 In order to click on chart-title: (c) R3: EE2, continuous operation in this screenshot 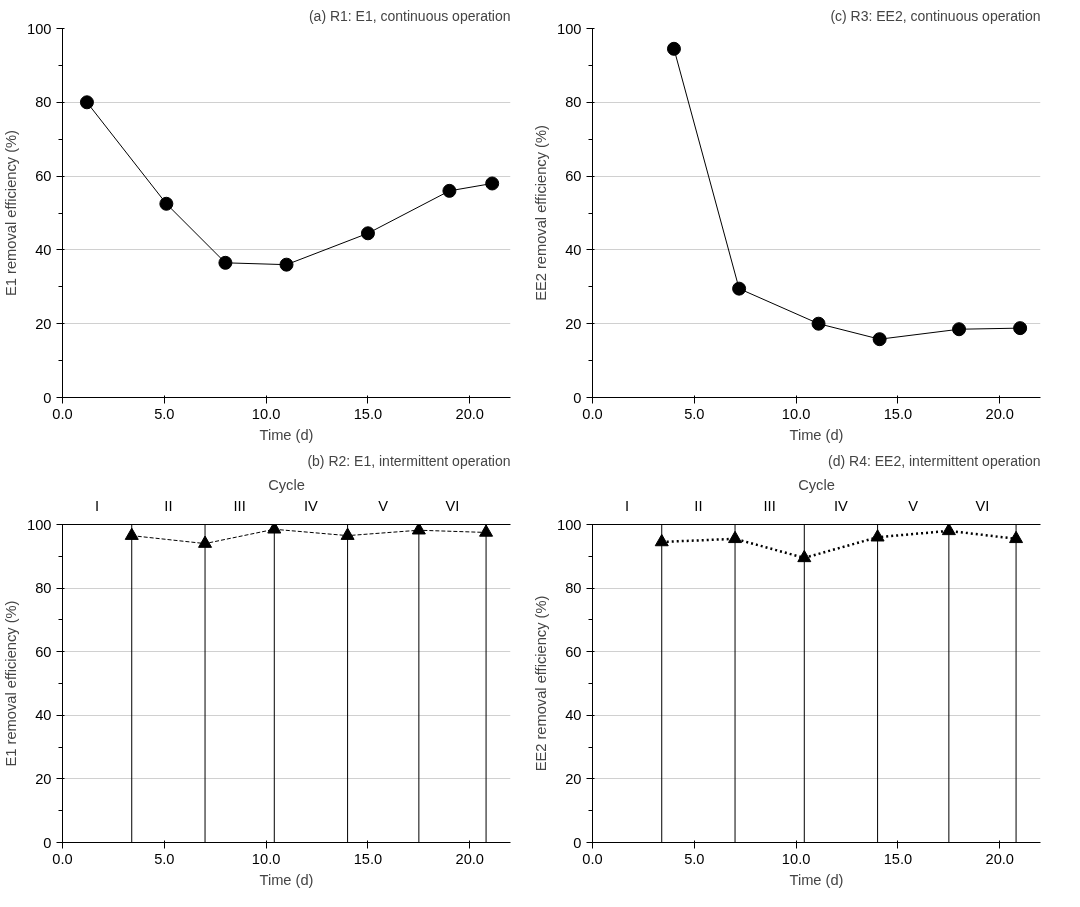, I will do `click(935, 15)`.